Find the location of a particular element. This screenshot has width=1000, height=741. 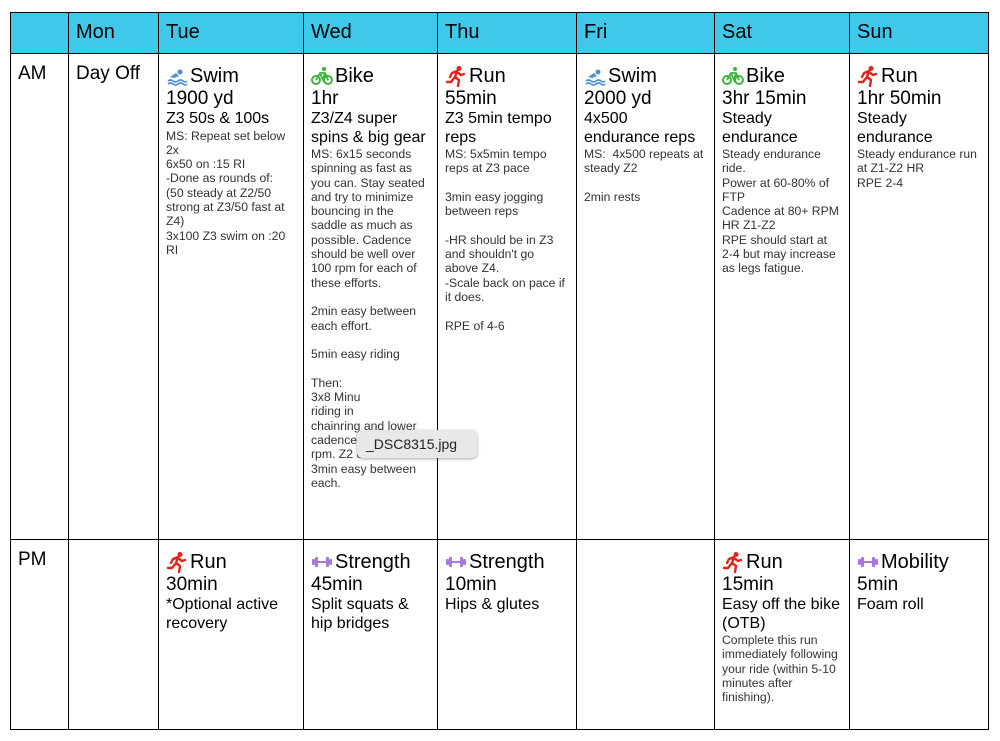

header-sat: Sat is located at coordinates (781, 32).